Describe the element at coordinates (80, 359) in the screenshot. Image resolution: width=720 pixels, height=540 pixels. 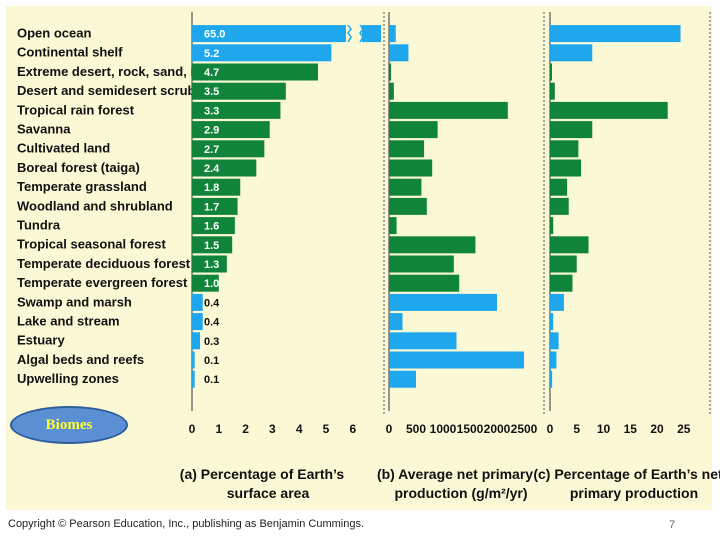
I see `category-label: Algal beds and reefs` at that location.